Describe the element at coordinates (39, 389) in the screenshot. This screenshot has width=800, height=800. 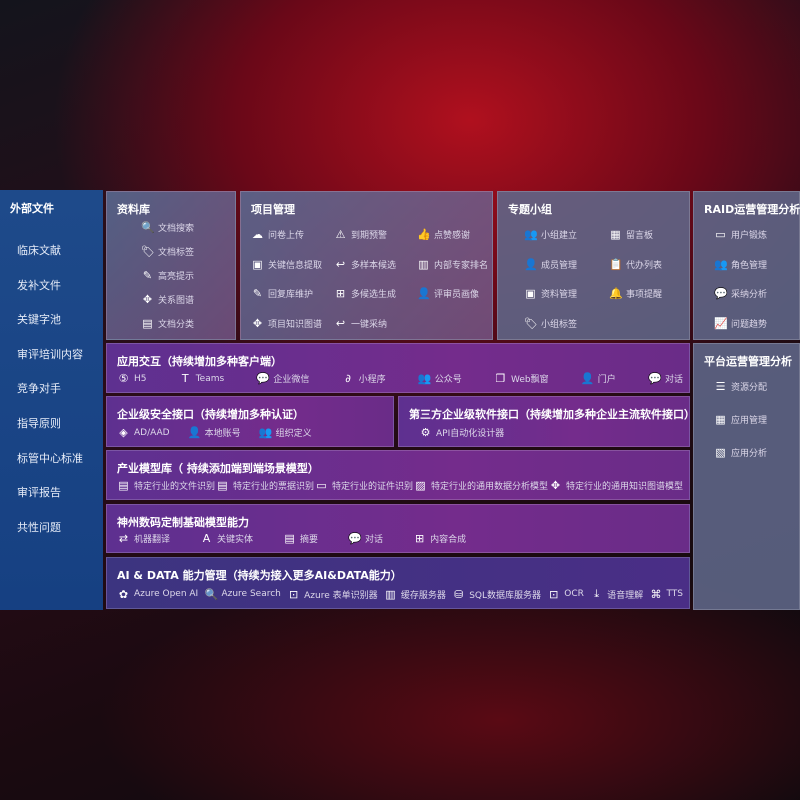
I see `sidebar-item-4: 竞争对手` at that location.